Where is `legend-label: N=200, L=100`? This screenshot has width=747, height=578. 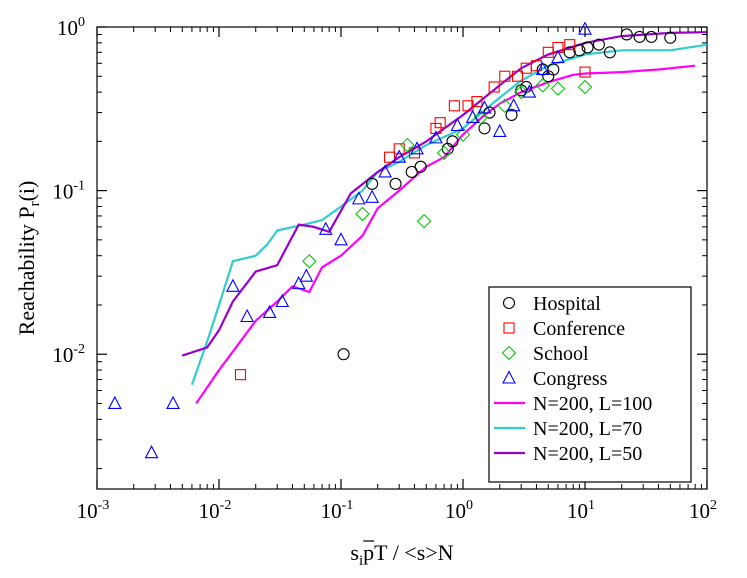 legend-label: N=200, L=100 is located at coordinates (592, 404).